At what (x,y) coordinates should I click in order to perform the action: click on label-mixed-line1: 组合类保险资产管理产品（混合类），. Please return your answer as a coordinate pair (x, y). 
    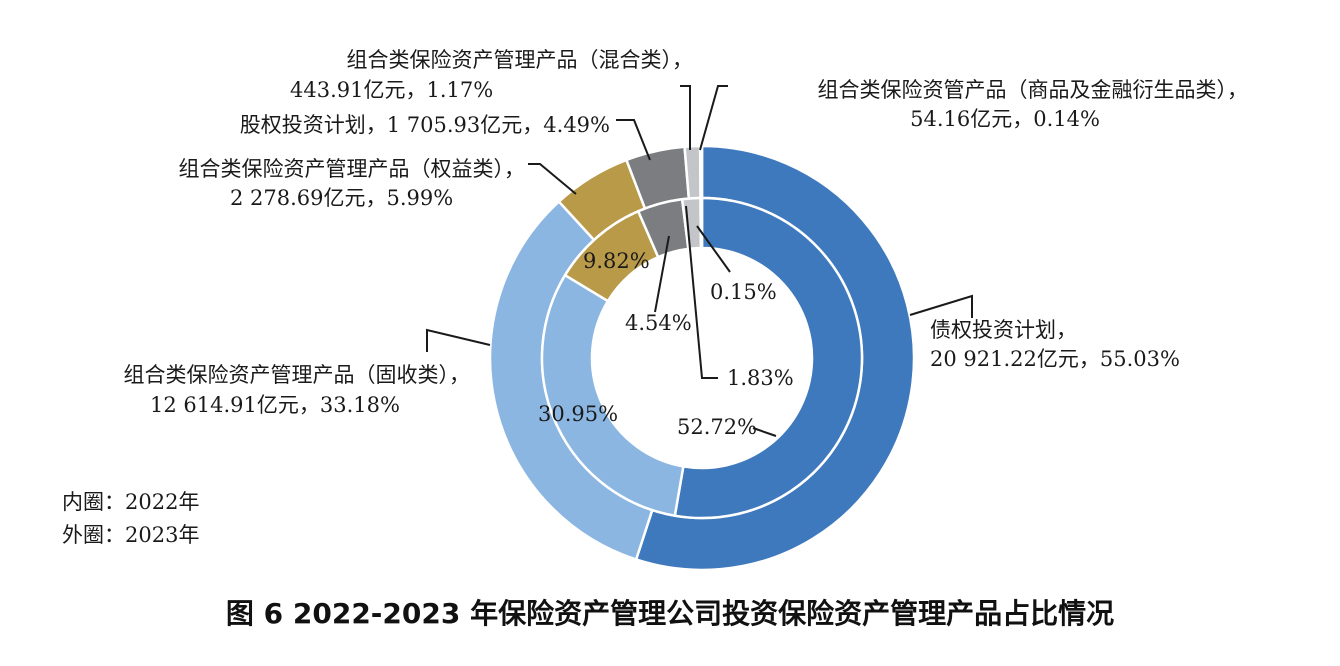
    Looking at the image, I should click on (520, 60).